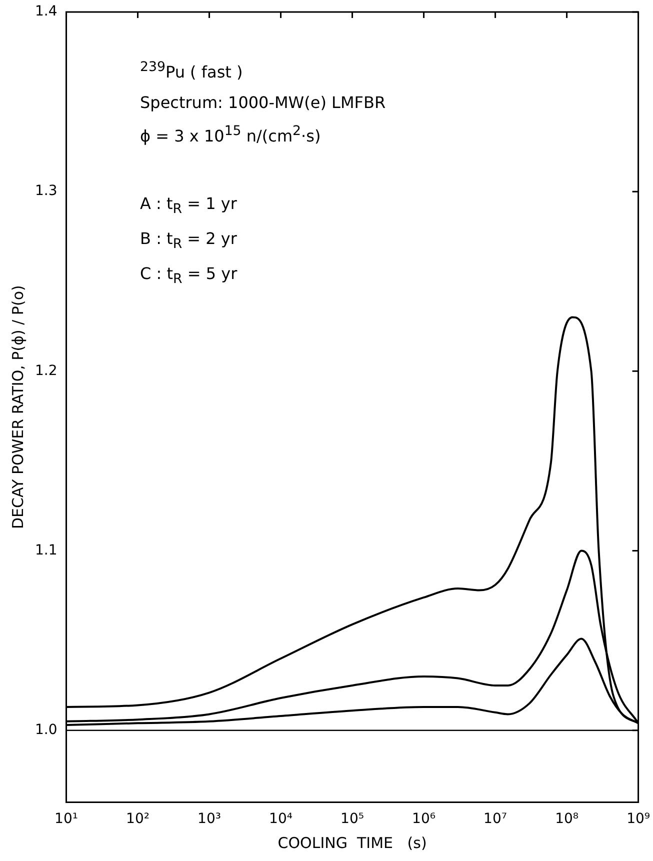 The height and width of the screenshot is (861, 653). I want to click on y-tick-label: 1.0, so click(46, 730).